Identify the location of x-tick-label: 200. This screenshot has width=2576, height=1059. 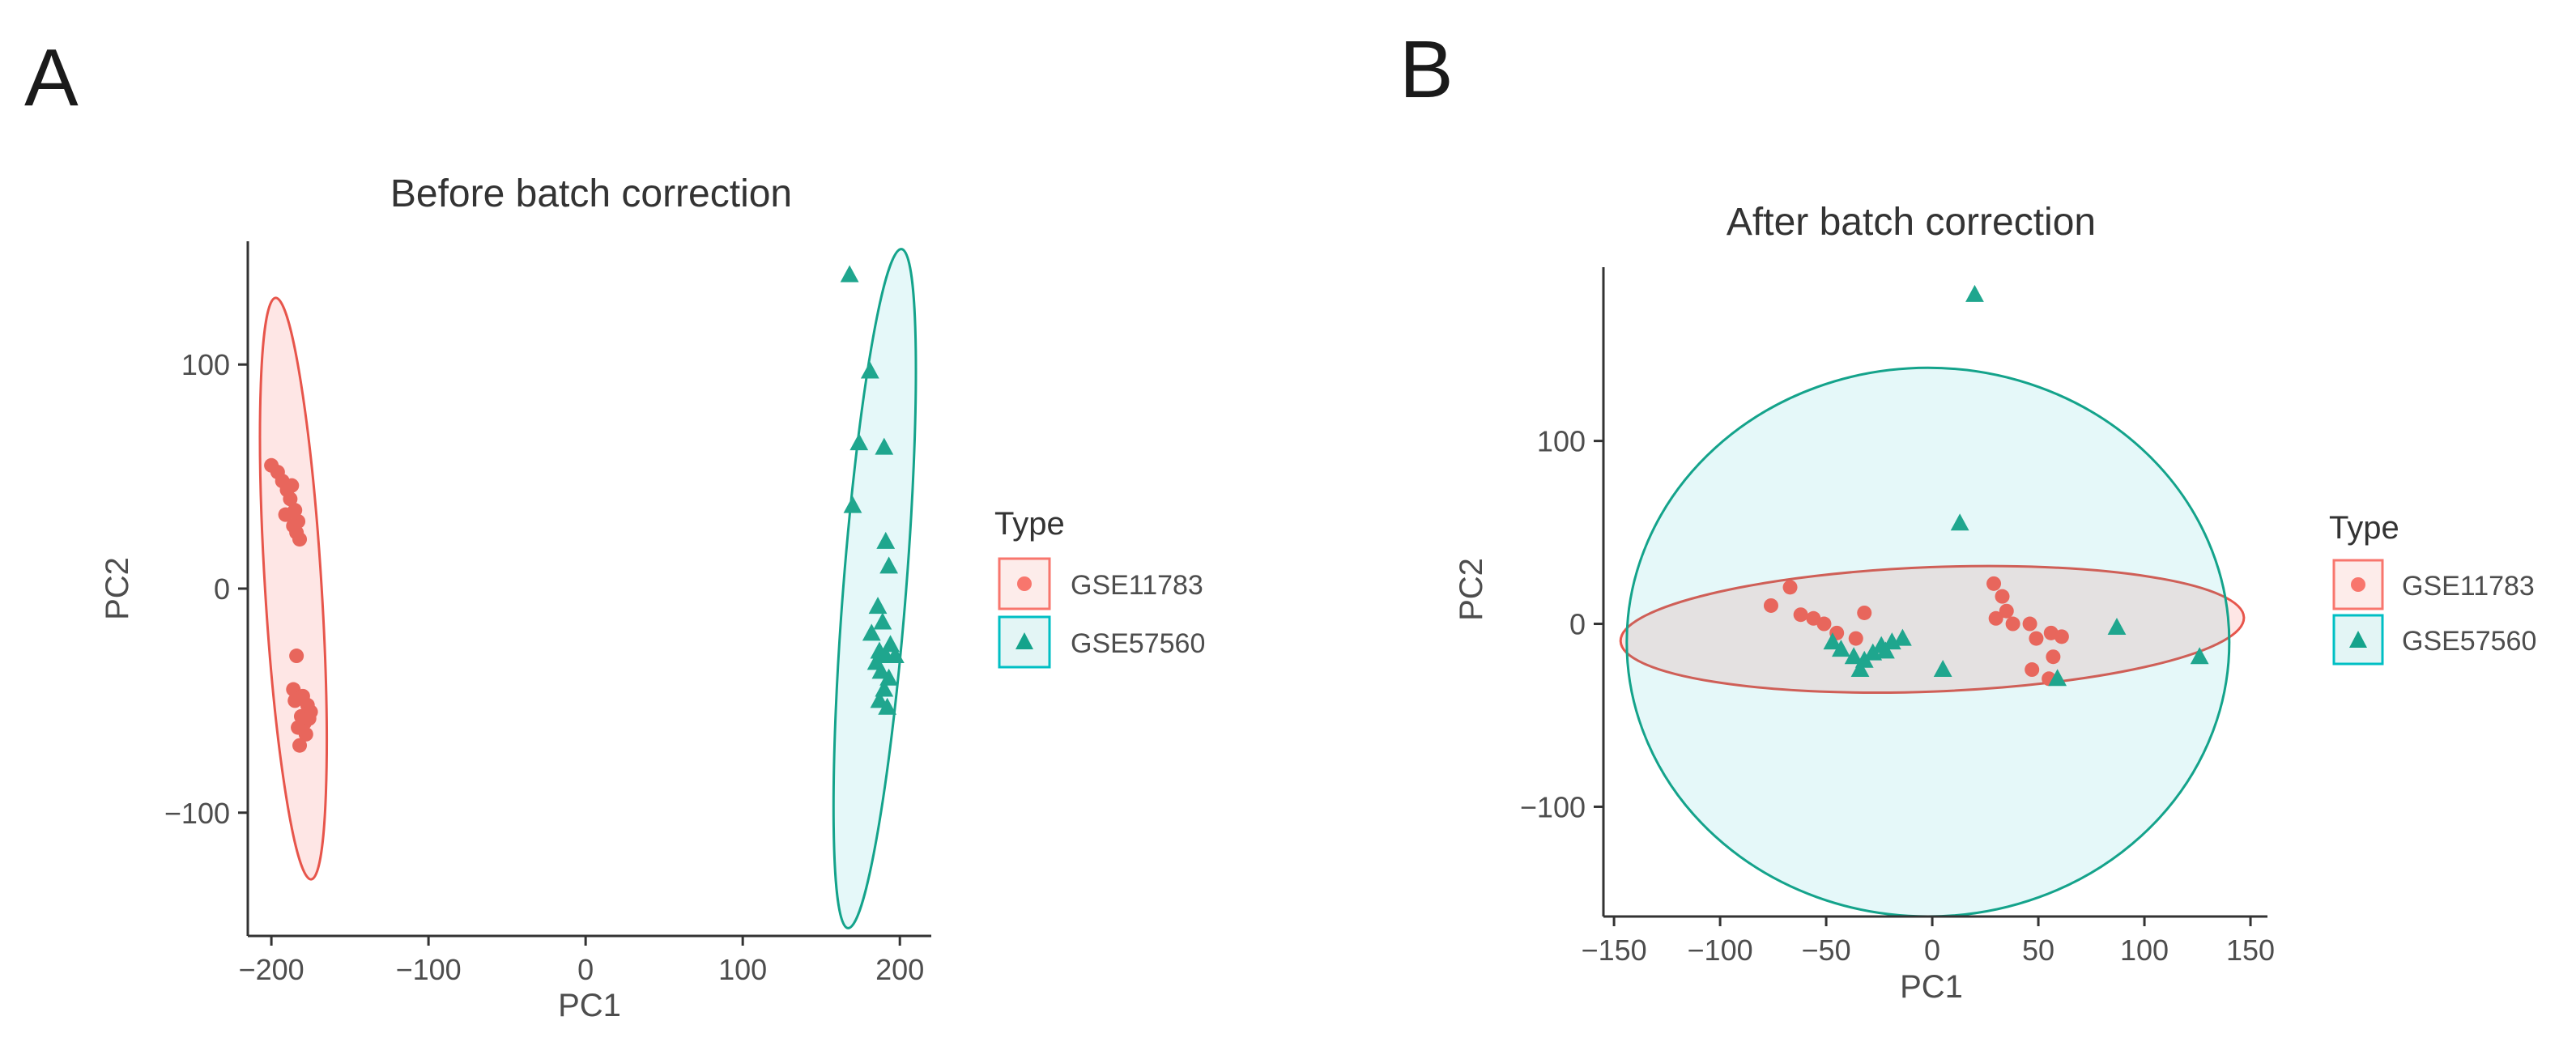
(899, 969).